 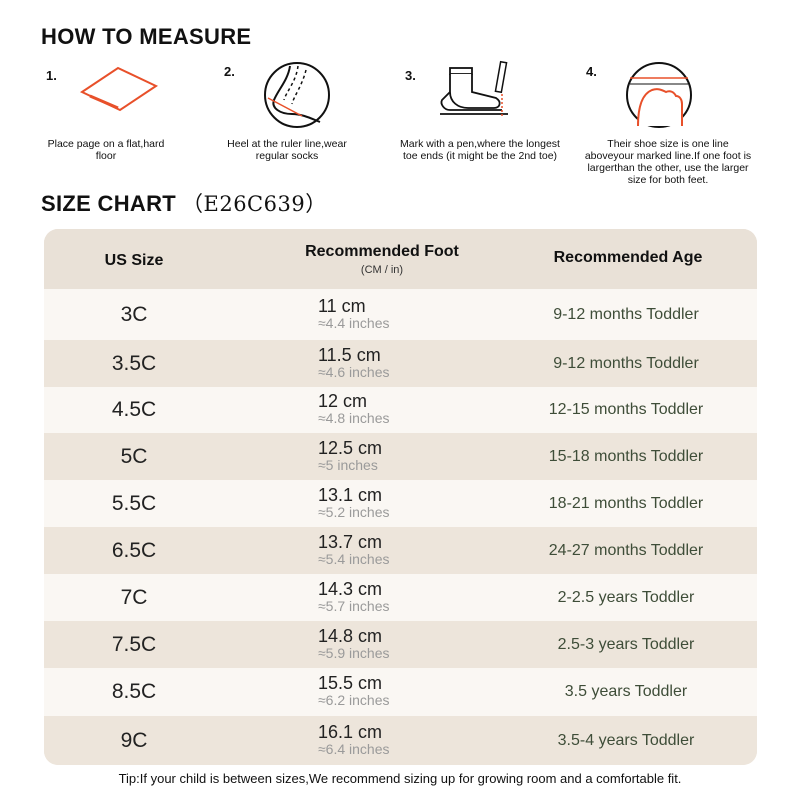 I want to click on us-size-cell: 9C, so click(x=134, y=740).